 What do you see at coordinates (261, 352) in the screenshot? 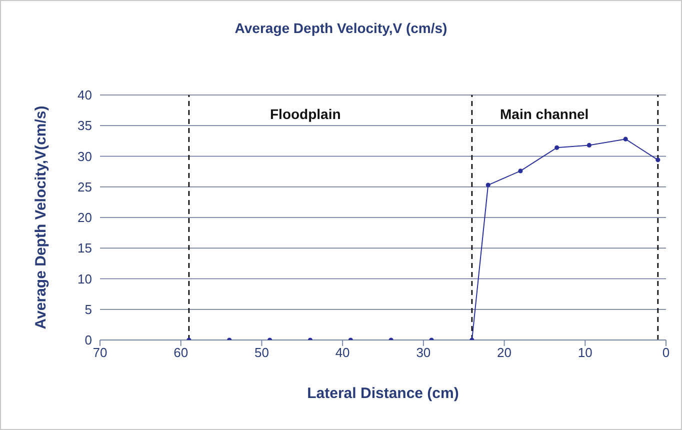
I see `x-tick-label: 50` at bounding box center [261, 352].